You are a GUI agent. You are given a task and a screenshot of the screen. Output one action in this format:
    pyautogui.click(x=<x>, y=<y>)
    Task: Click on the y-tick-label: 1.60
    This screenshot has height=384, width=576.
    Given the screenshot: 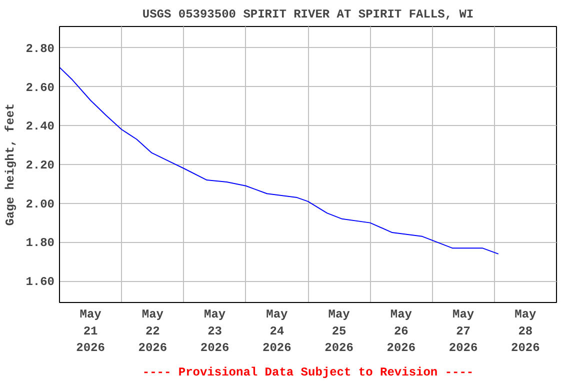 What is the action you would take?
    pyautogui.click(x=40, y=282)
    